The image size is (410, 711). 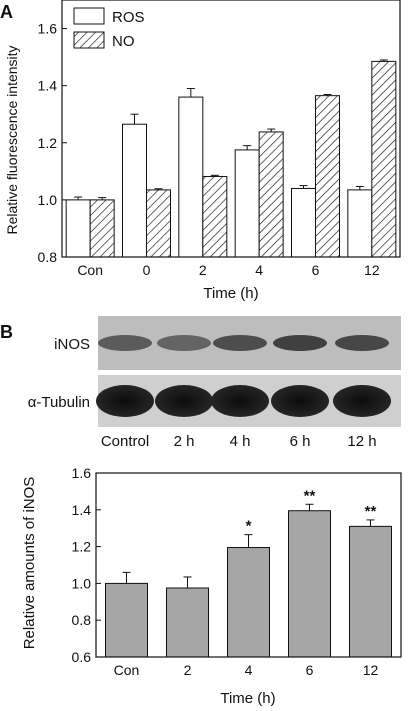 I want to click on significance-marker: *, so click(x=249, y=526).